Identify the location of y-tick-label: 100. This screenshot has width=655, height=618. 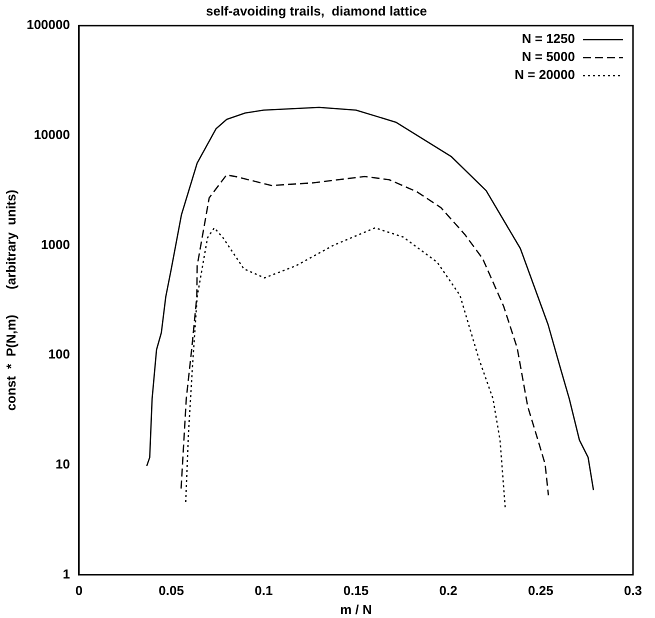
(59, 354).